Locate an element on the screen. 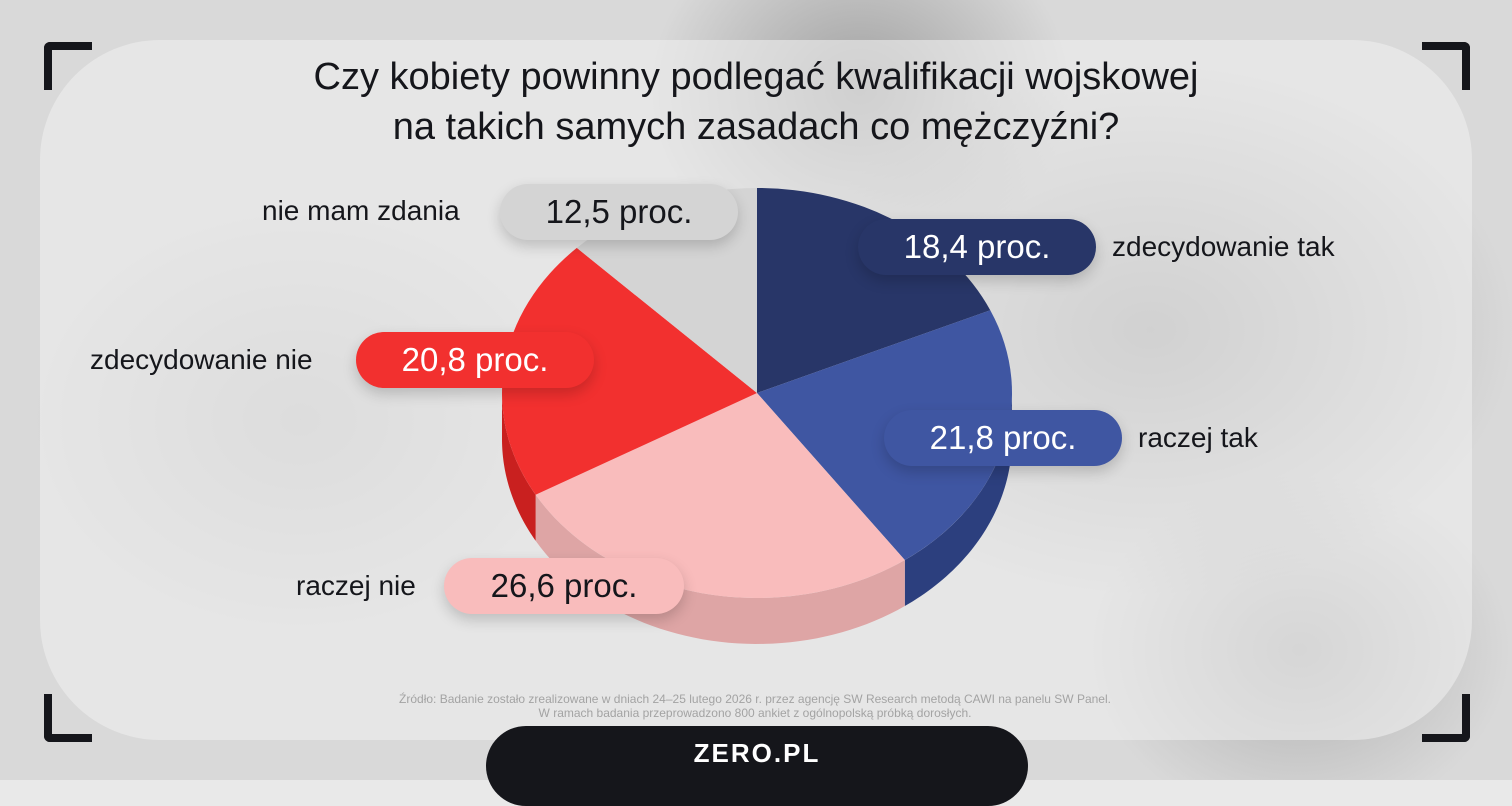 The height and width of the screenshot is (806, 1512). value-pill-raczej-nie: 26,6 proc. is located at coordinates (564, 586).